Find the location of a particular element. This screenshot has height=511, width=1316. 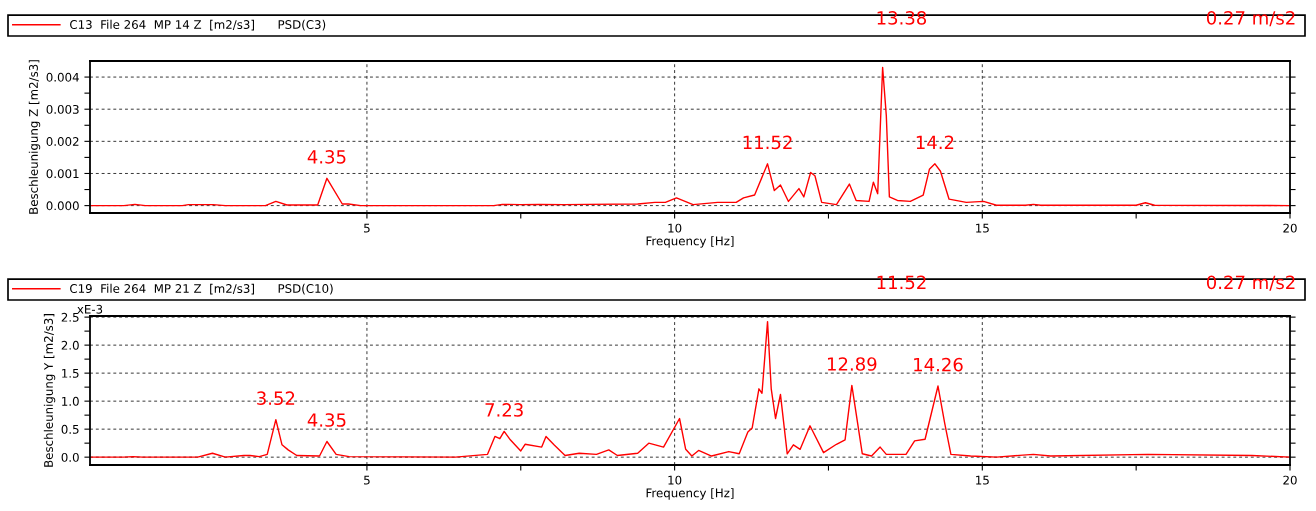

y-tick-label: 0.000 is located at coordinates (62, 206).